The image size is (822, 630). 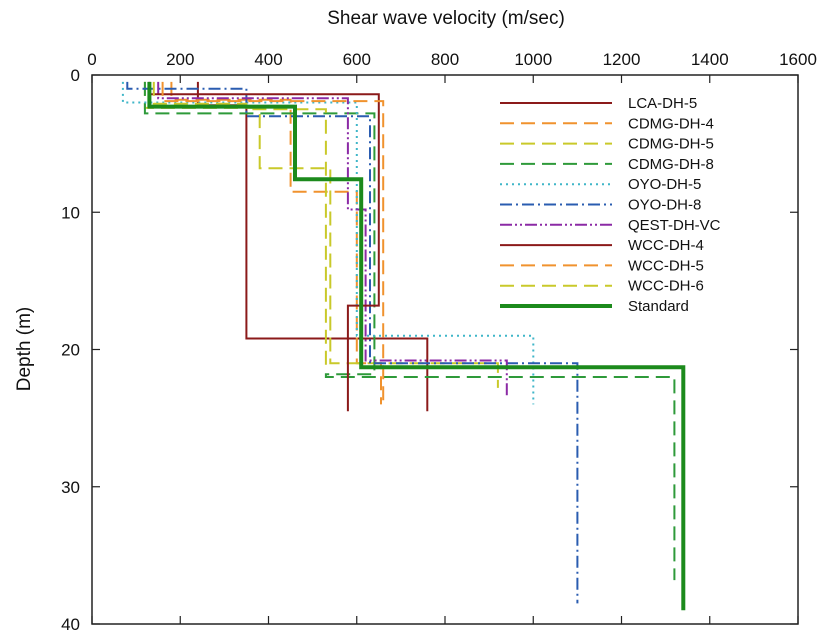 I want to click on legend-label: Standard, so click(x=658, y=306).